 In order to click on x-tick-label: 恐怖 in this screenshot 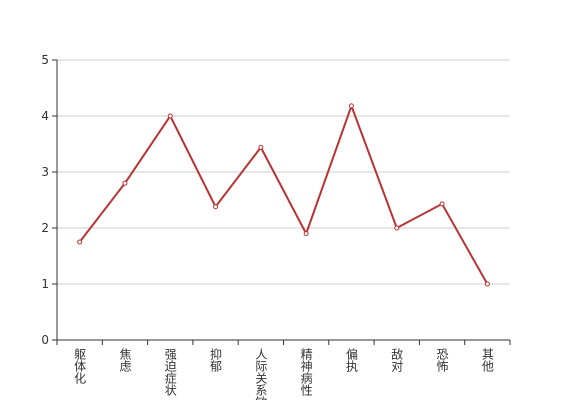, I will do `click(442, 360)`.